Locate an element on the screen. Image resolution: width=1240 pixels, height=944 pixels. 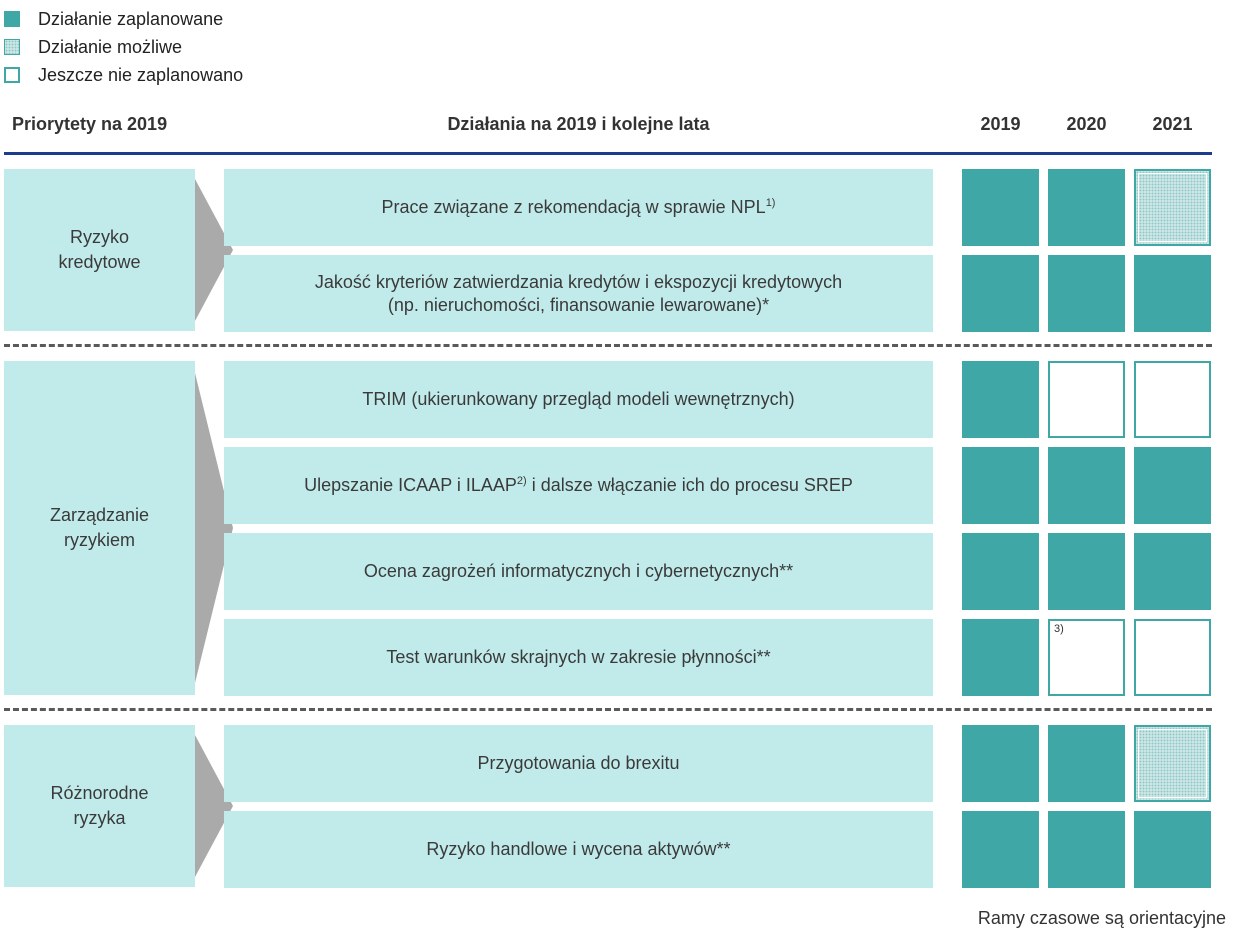
priority-line: Zarządzanie is located at coordinates (99, 515).